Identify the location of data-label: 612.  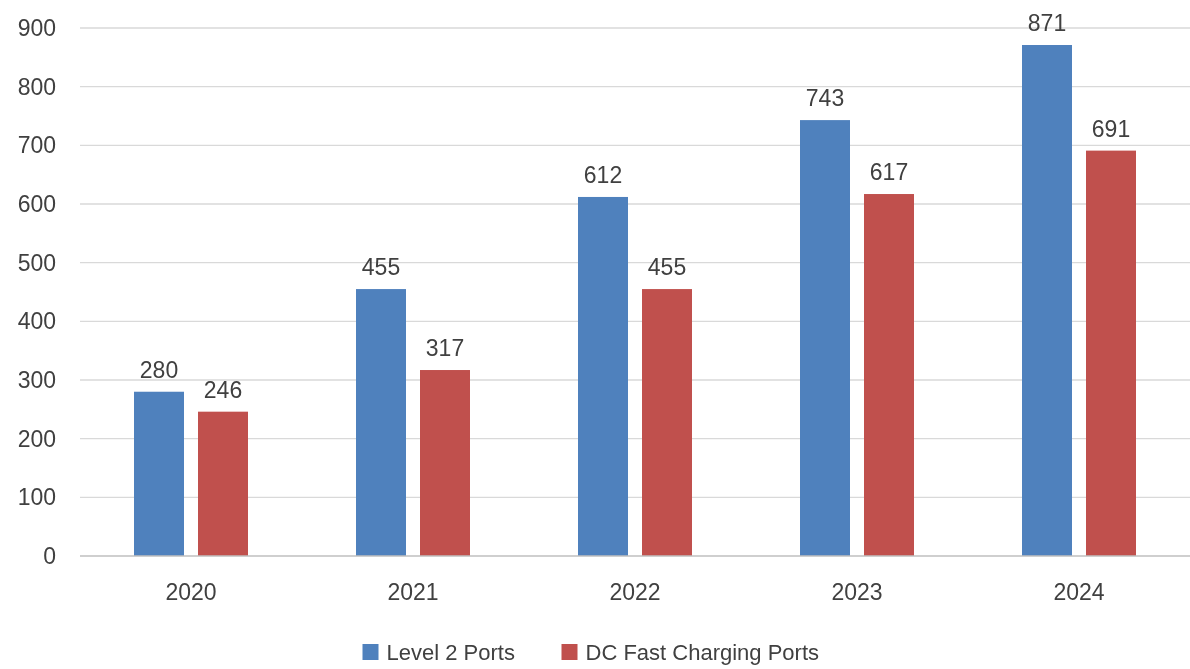
(603, 174).